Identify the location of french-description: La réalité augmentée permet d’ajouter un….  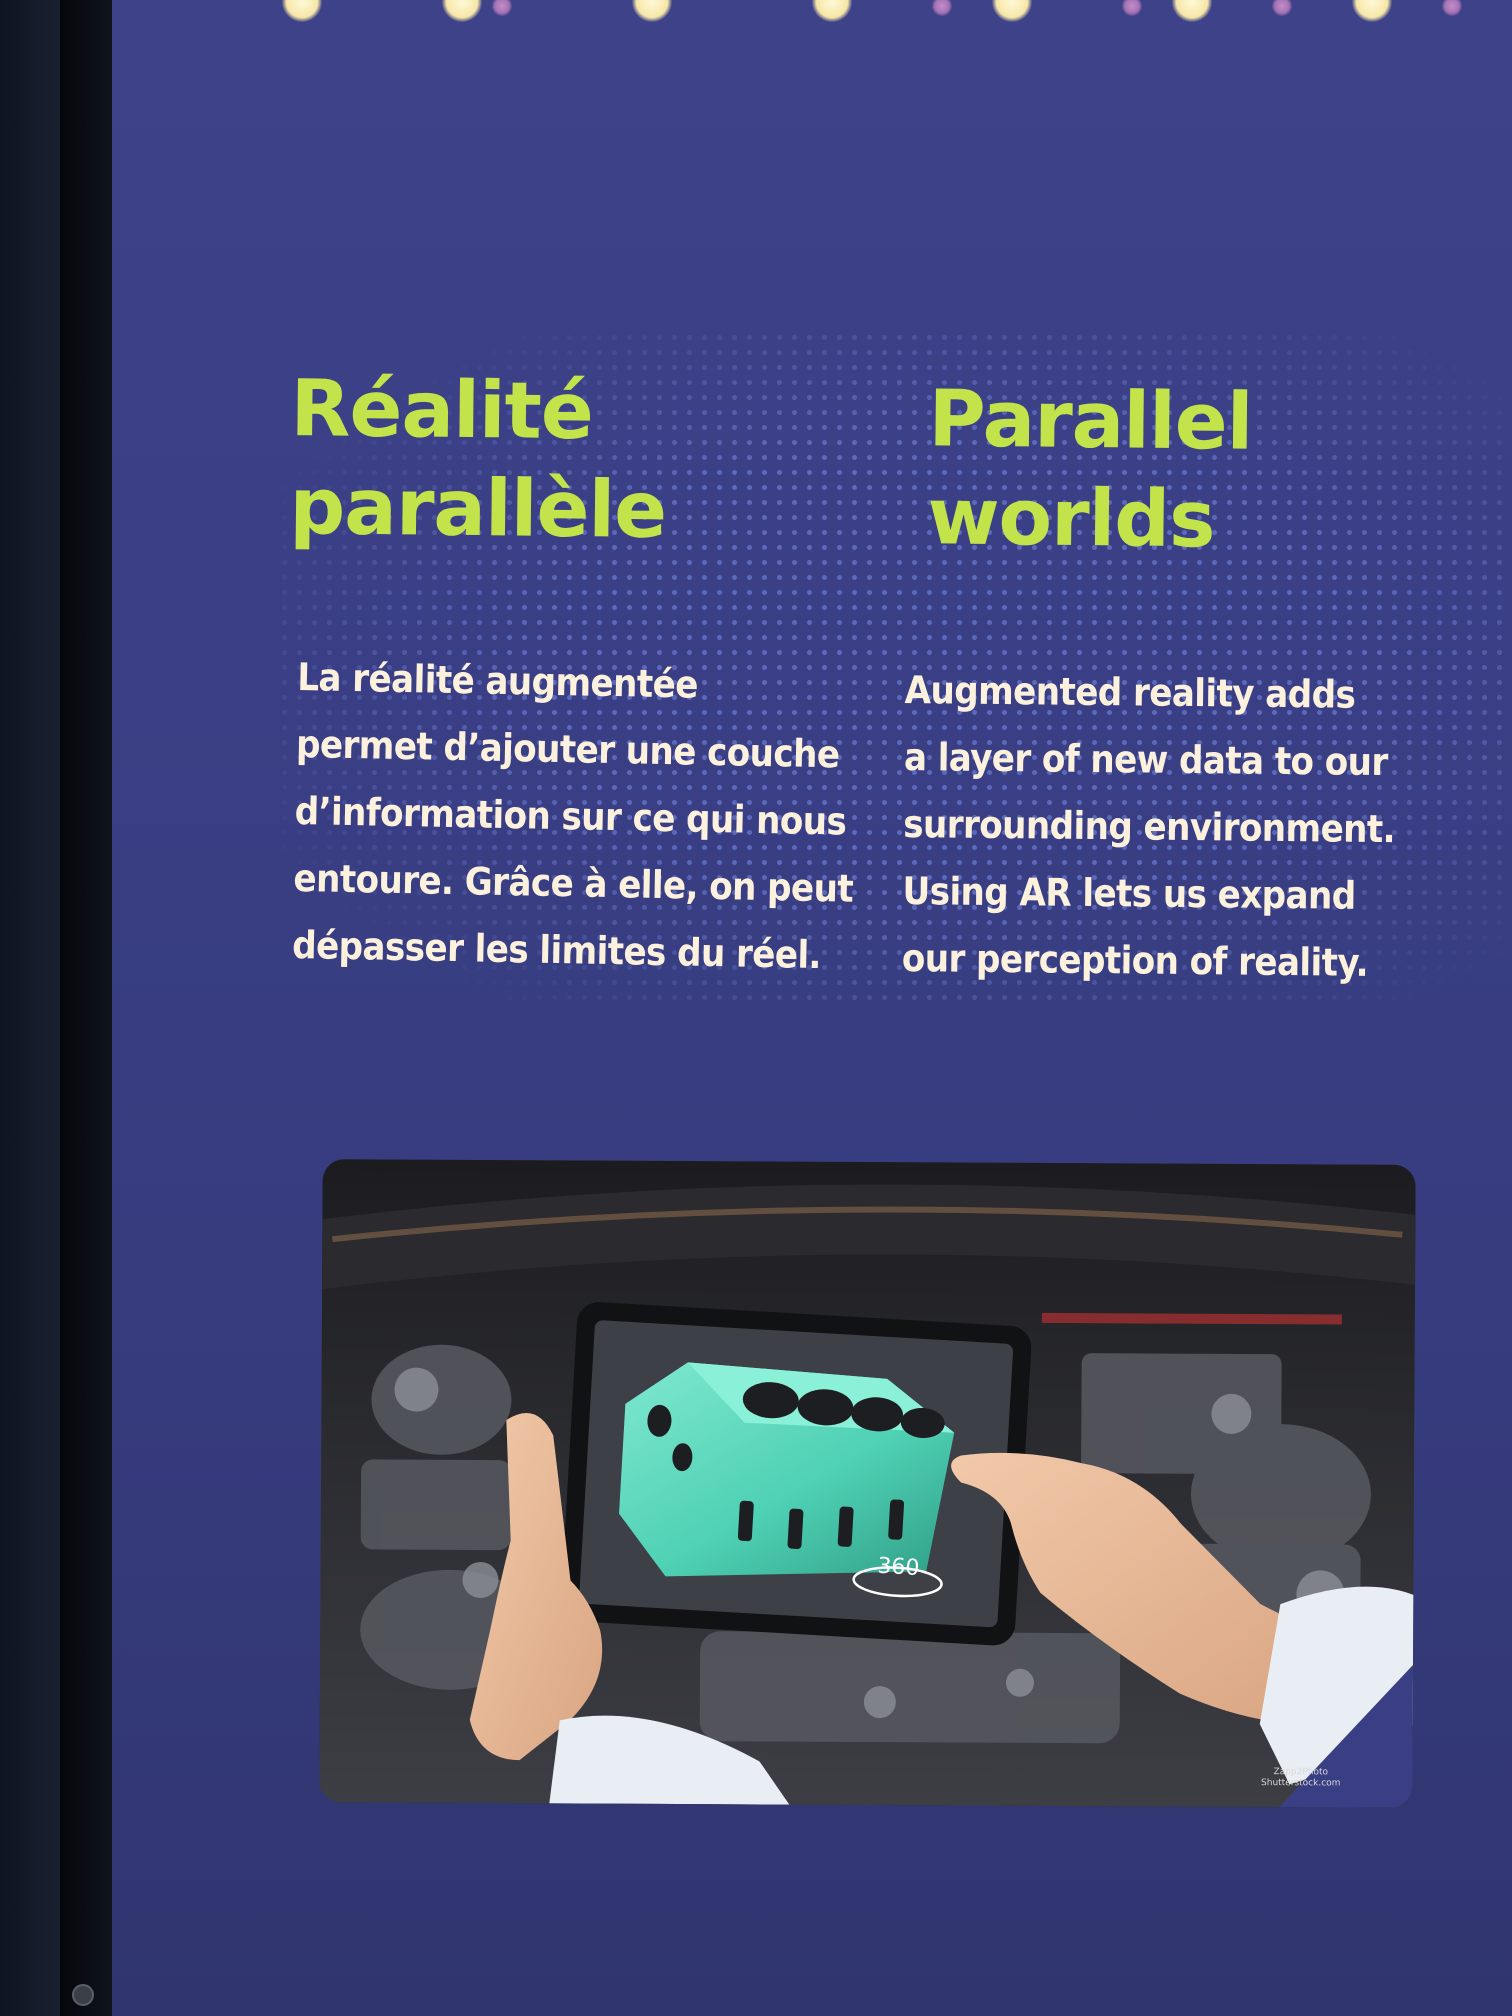
(575, 817).